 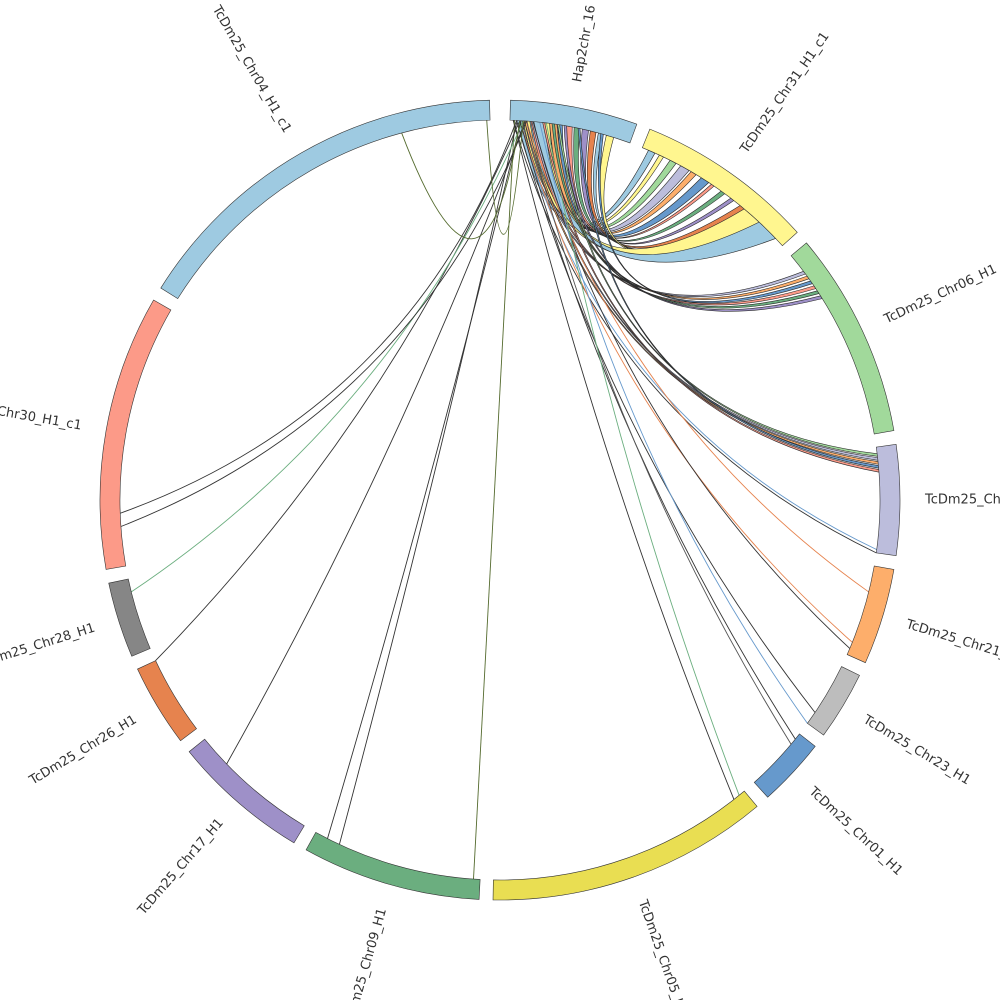 What do you see at coordinates (719, 187) in the screenshot?
I see `segment-tcdm25-chr31-h1-c1` at bounding box center [719, 187].